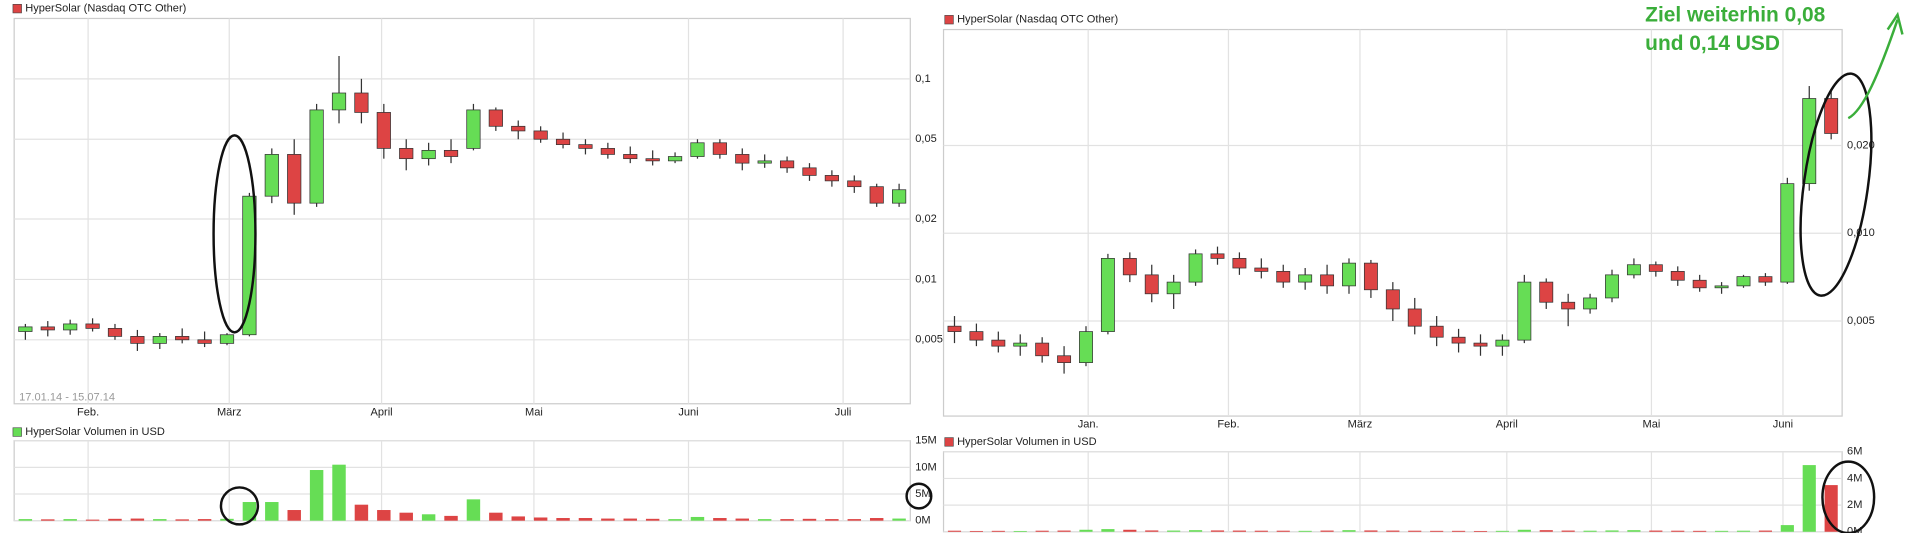 The width and height of the screenshot is (1924, 533). Describe the element at coordinates (1392, 492) in the screenshot. I see `plot-frame` at that location.